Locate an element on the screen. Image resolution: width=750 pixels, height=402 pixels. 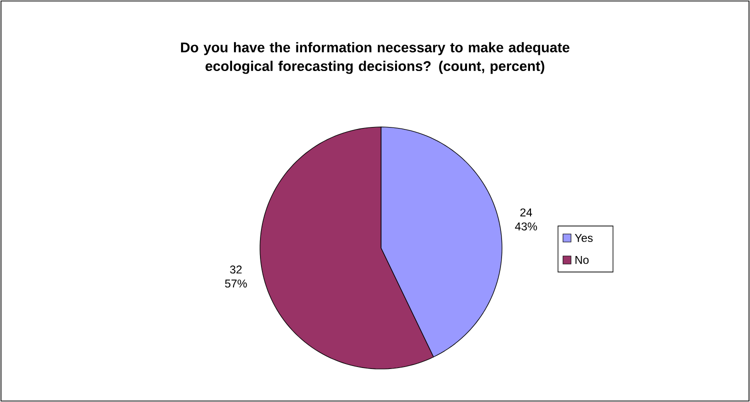
chart-title: Do you have the information necessary to make adequate ecological forecasting decisions? (count, percent) is located at coordinates (375, 58).